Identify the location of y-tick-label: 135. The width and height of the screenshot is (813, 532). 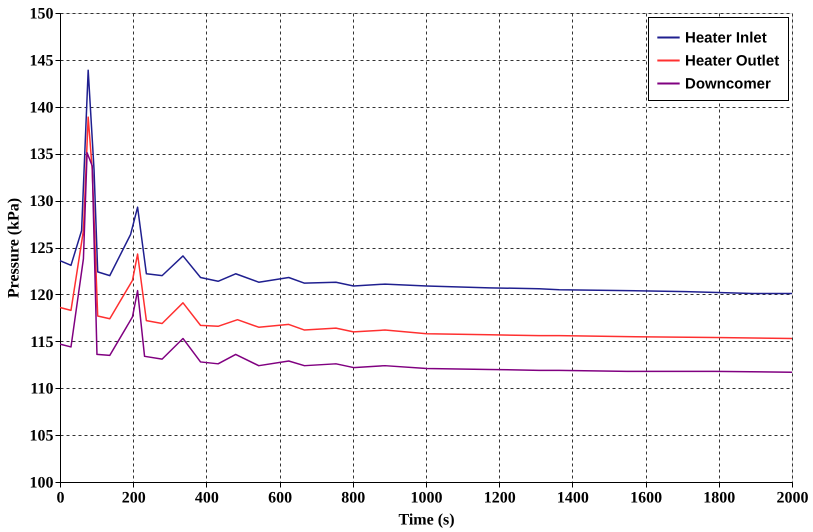
(42, 155).